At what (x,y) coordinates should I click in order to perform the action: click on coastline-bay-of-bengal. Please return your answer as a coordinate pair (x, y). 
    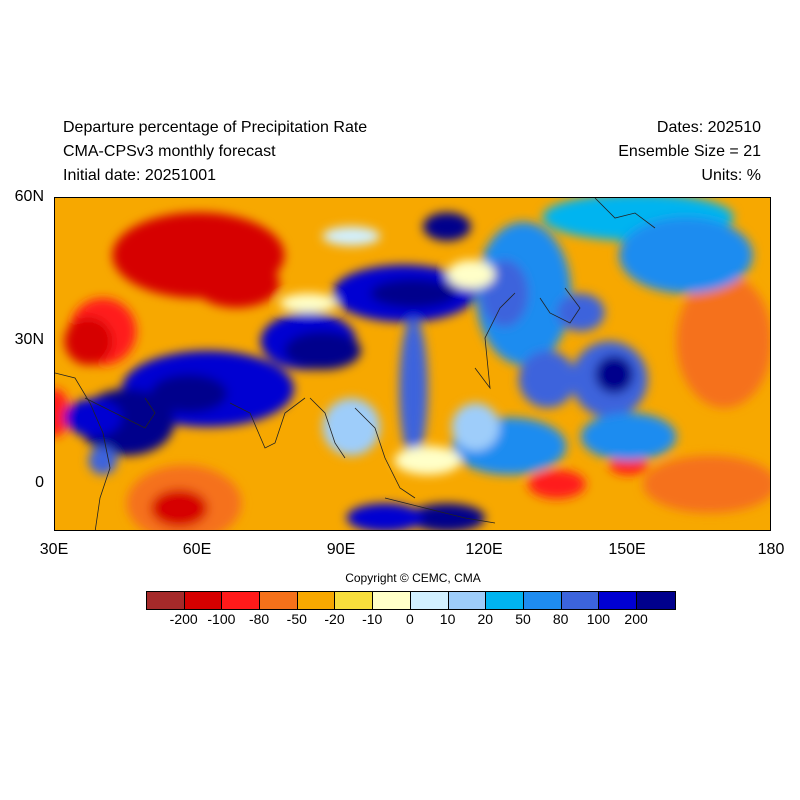
    Looking at the image, I should click on (327, 428).